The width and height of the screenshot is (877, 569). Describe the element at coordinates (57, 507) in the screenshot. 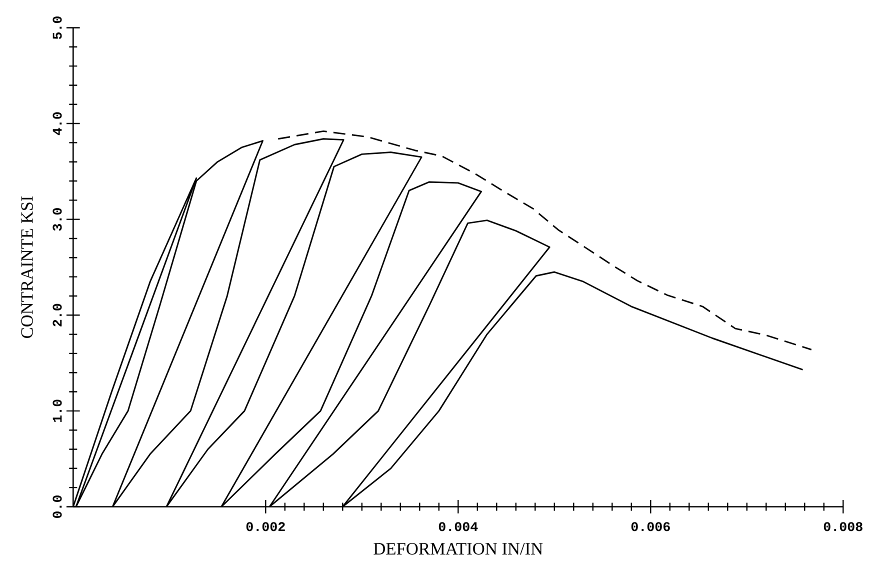

I see `y-tick-label: 0.0` at that location.